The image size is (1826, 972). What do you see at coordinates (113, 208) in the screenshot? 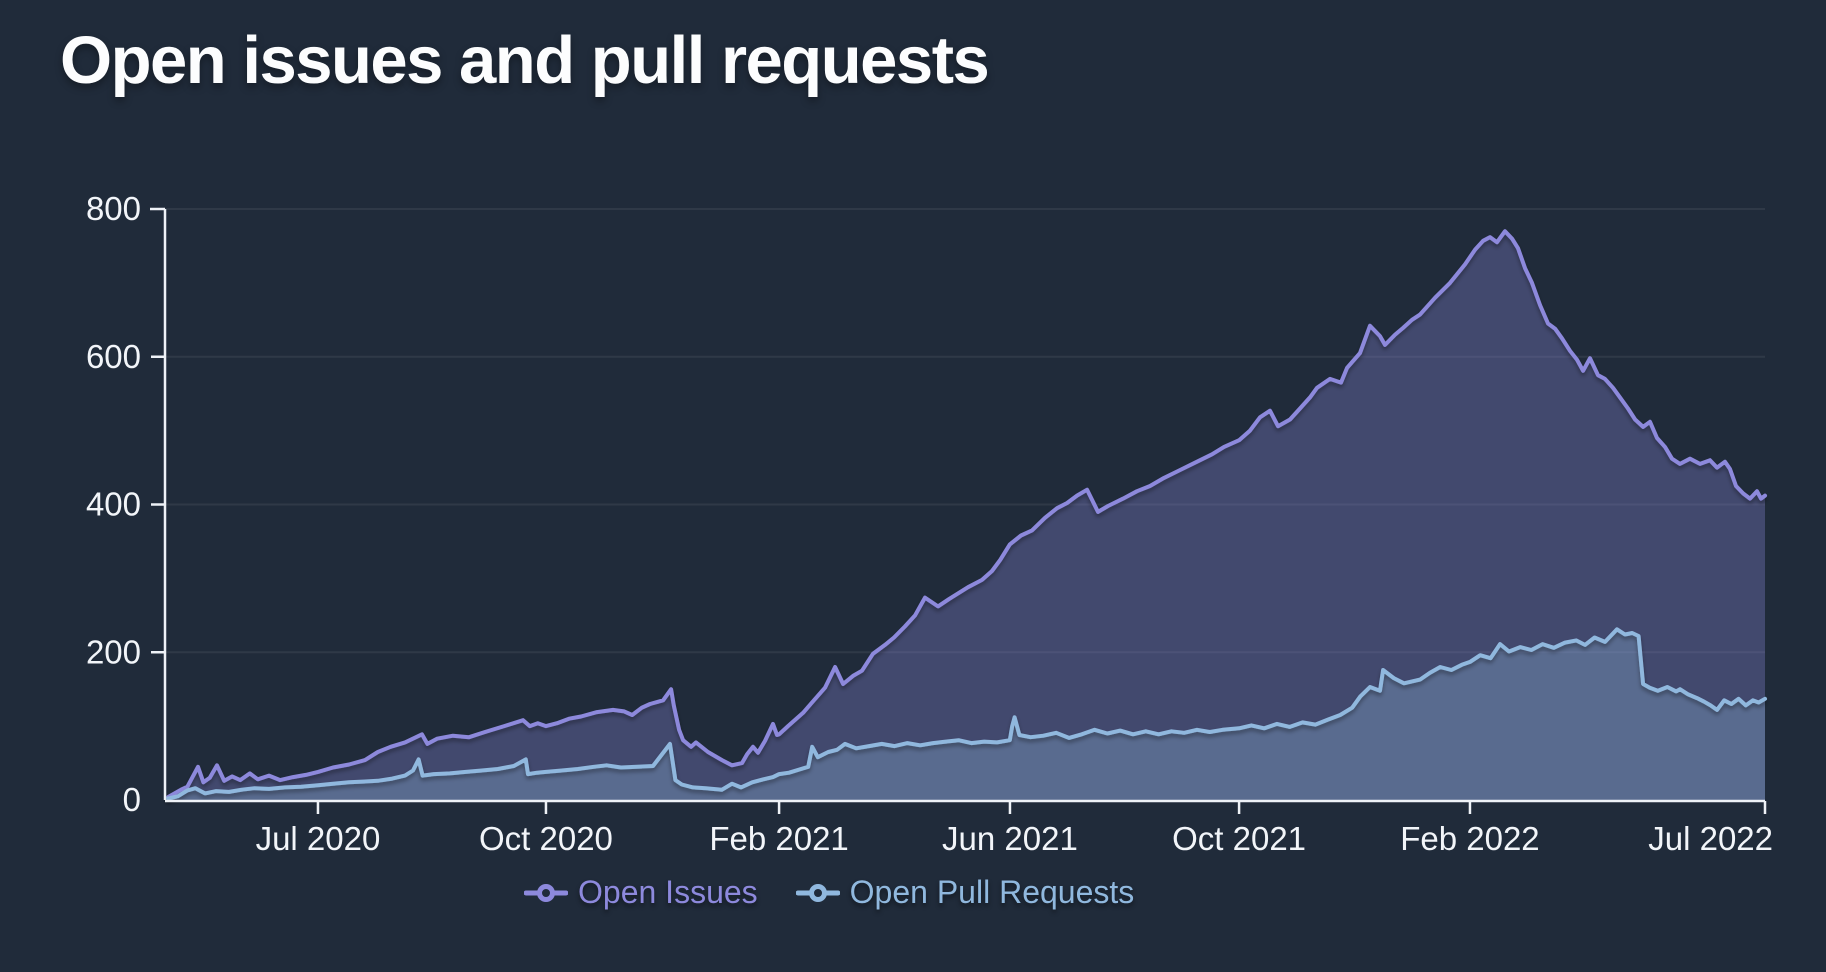
I see `y-axis-tick-label-800: 800` at bounding box center [113, 208].